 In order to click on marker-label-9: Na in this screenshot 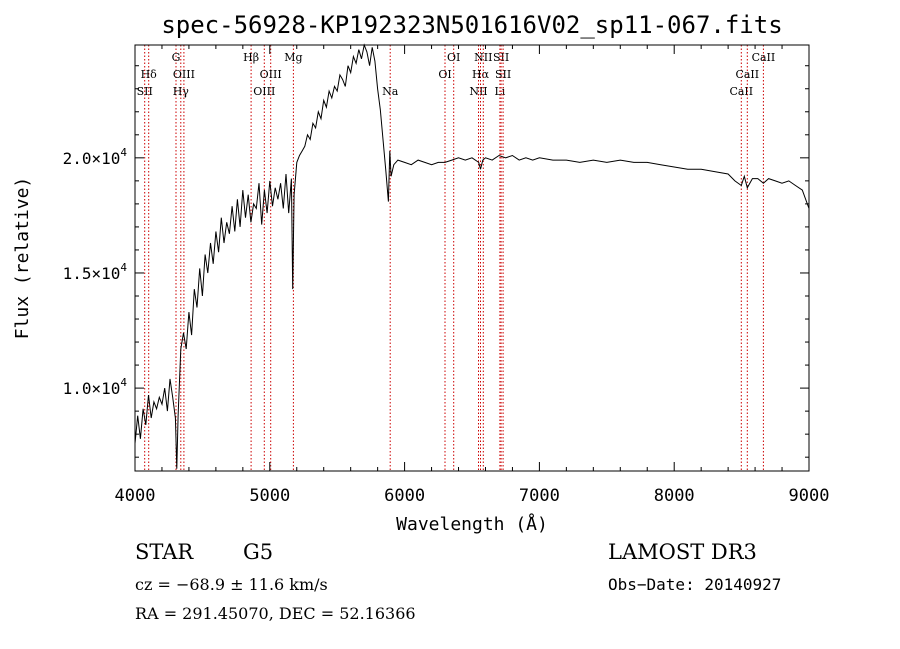, I will do `click(390, 91)`.